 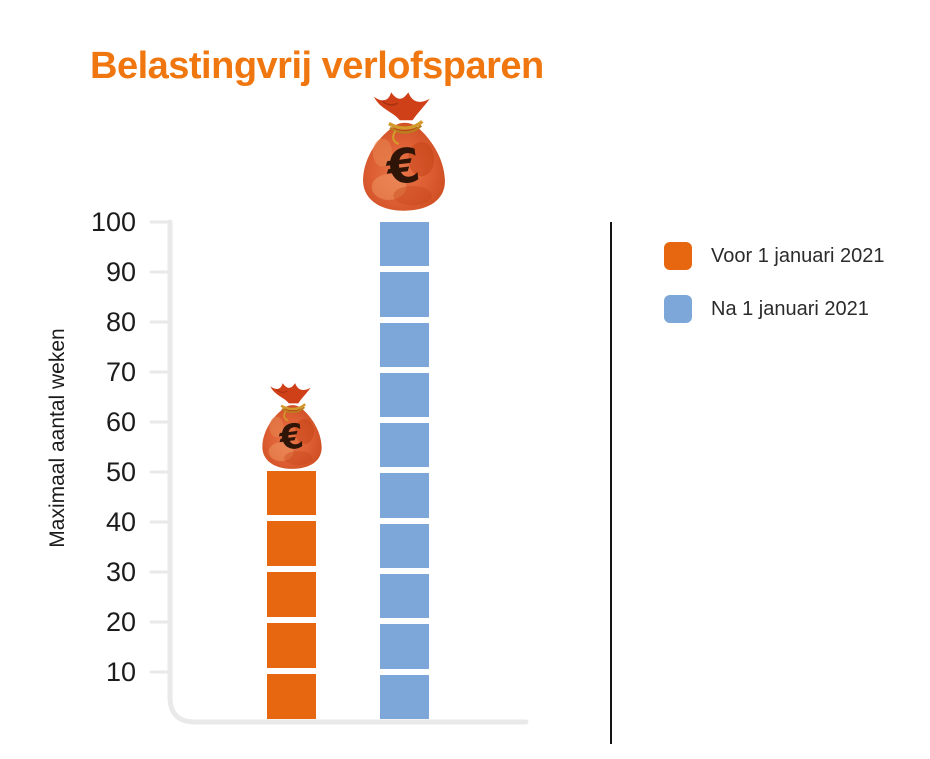 I want to click on legend-label: Voor 1 januari 2021, so click(x=798, y=255).